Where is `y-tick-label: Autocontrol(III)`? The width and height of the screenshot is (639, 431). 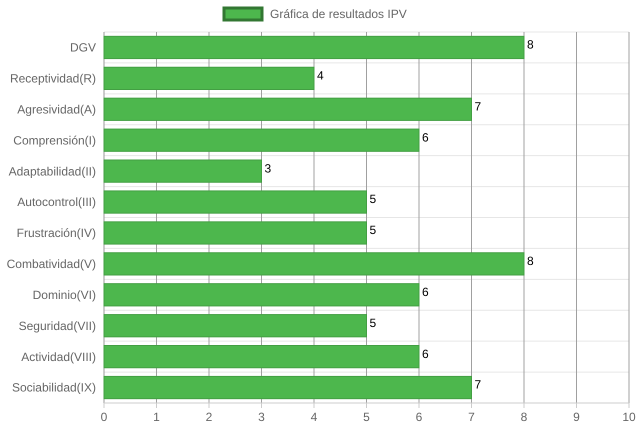
y-tick-label: Autocontrol(III) is located at coordinates (56, 202).